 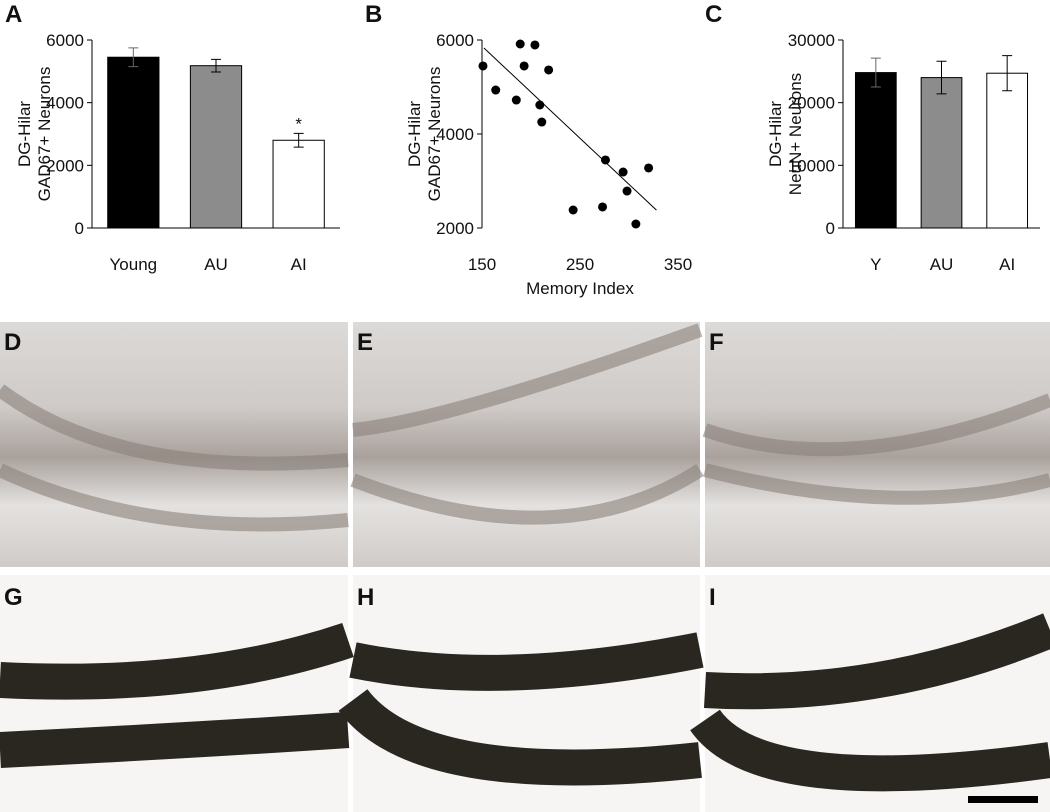 I want to click on panel-label: B, so click(x=373, y=14).